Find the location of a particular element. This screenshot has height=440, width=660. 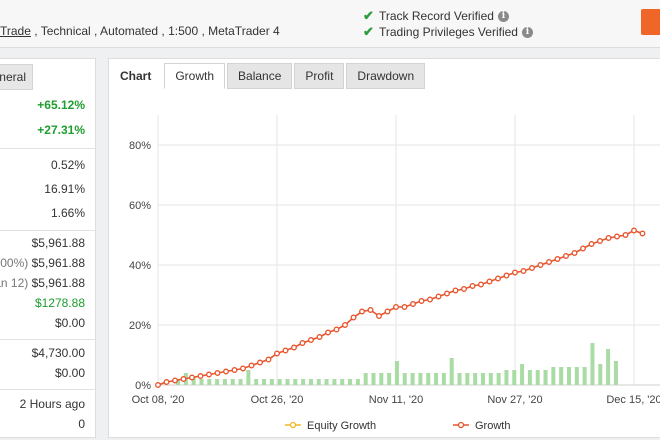

tab-chart: Chart is located at coordinates (136, 76).